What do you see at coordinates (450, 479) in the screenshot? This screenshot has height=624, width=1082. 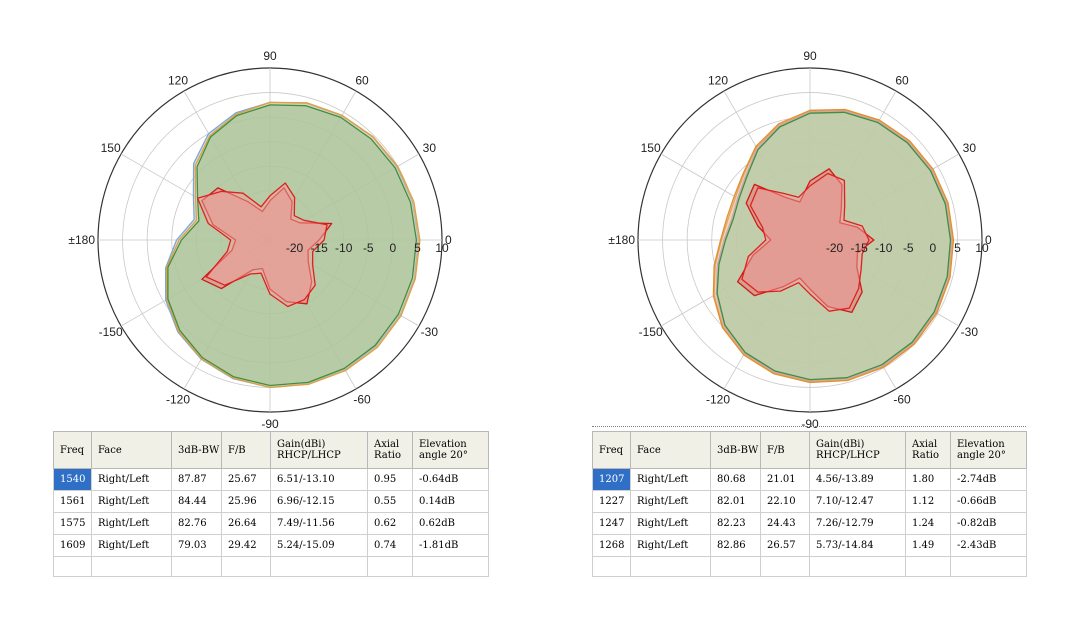 I see `table-cell: -0.64dB` at bounding box center [450, 479].